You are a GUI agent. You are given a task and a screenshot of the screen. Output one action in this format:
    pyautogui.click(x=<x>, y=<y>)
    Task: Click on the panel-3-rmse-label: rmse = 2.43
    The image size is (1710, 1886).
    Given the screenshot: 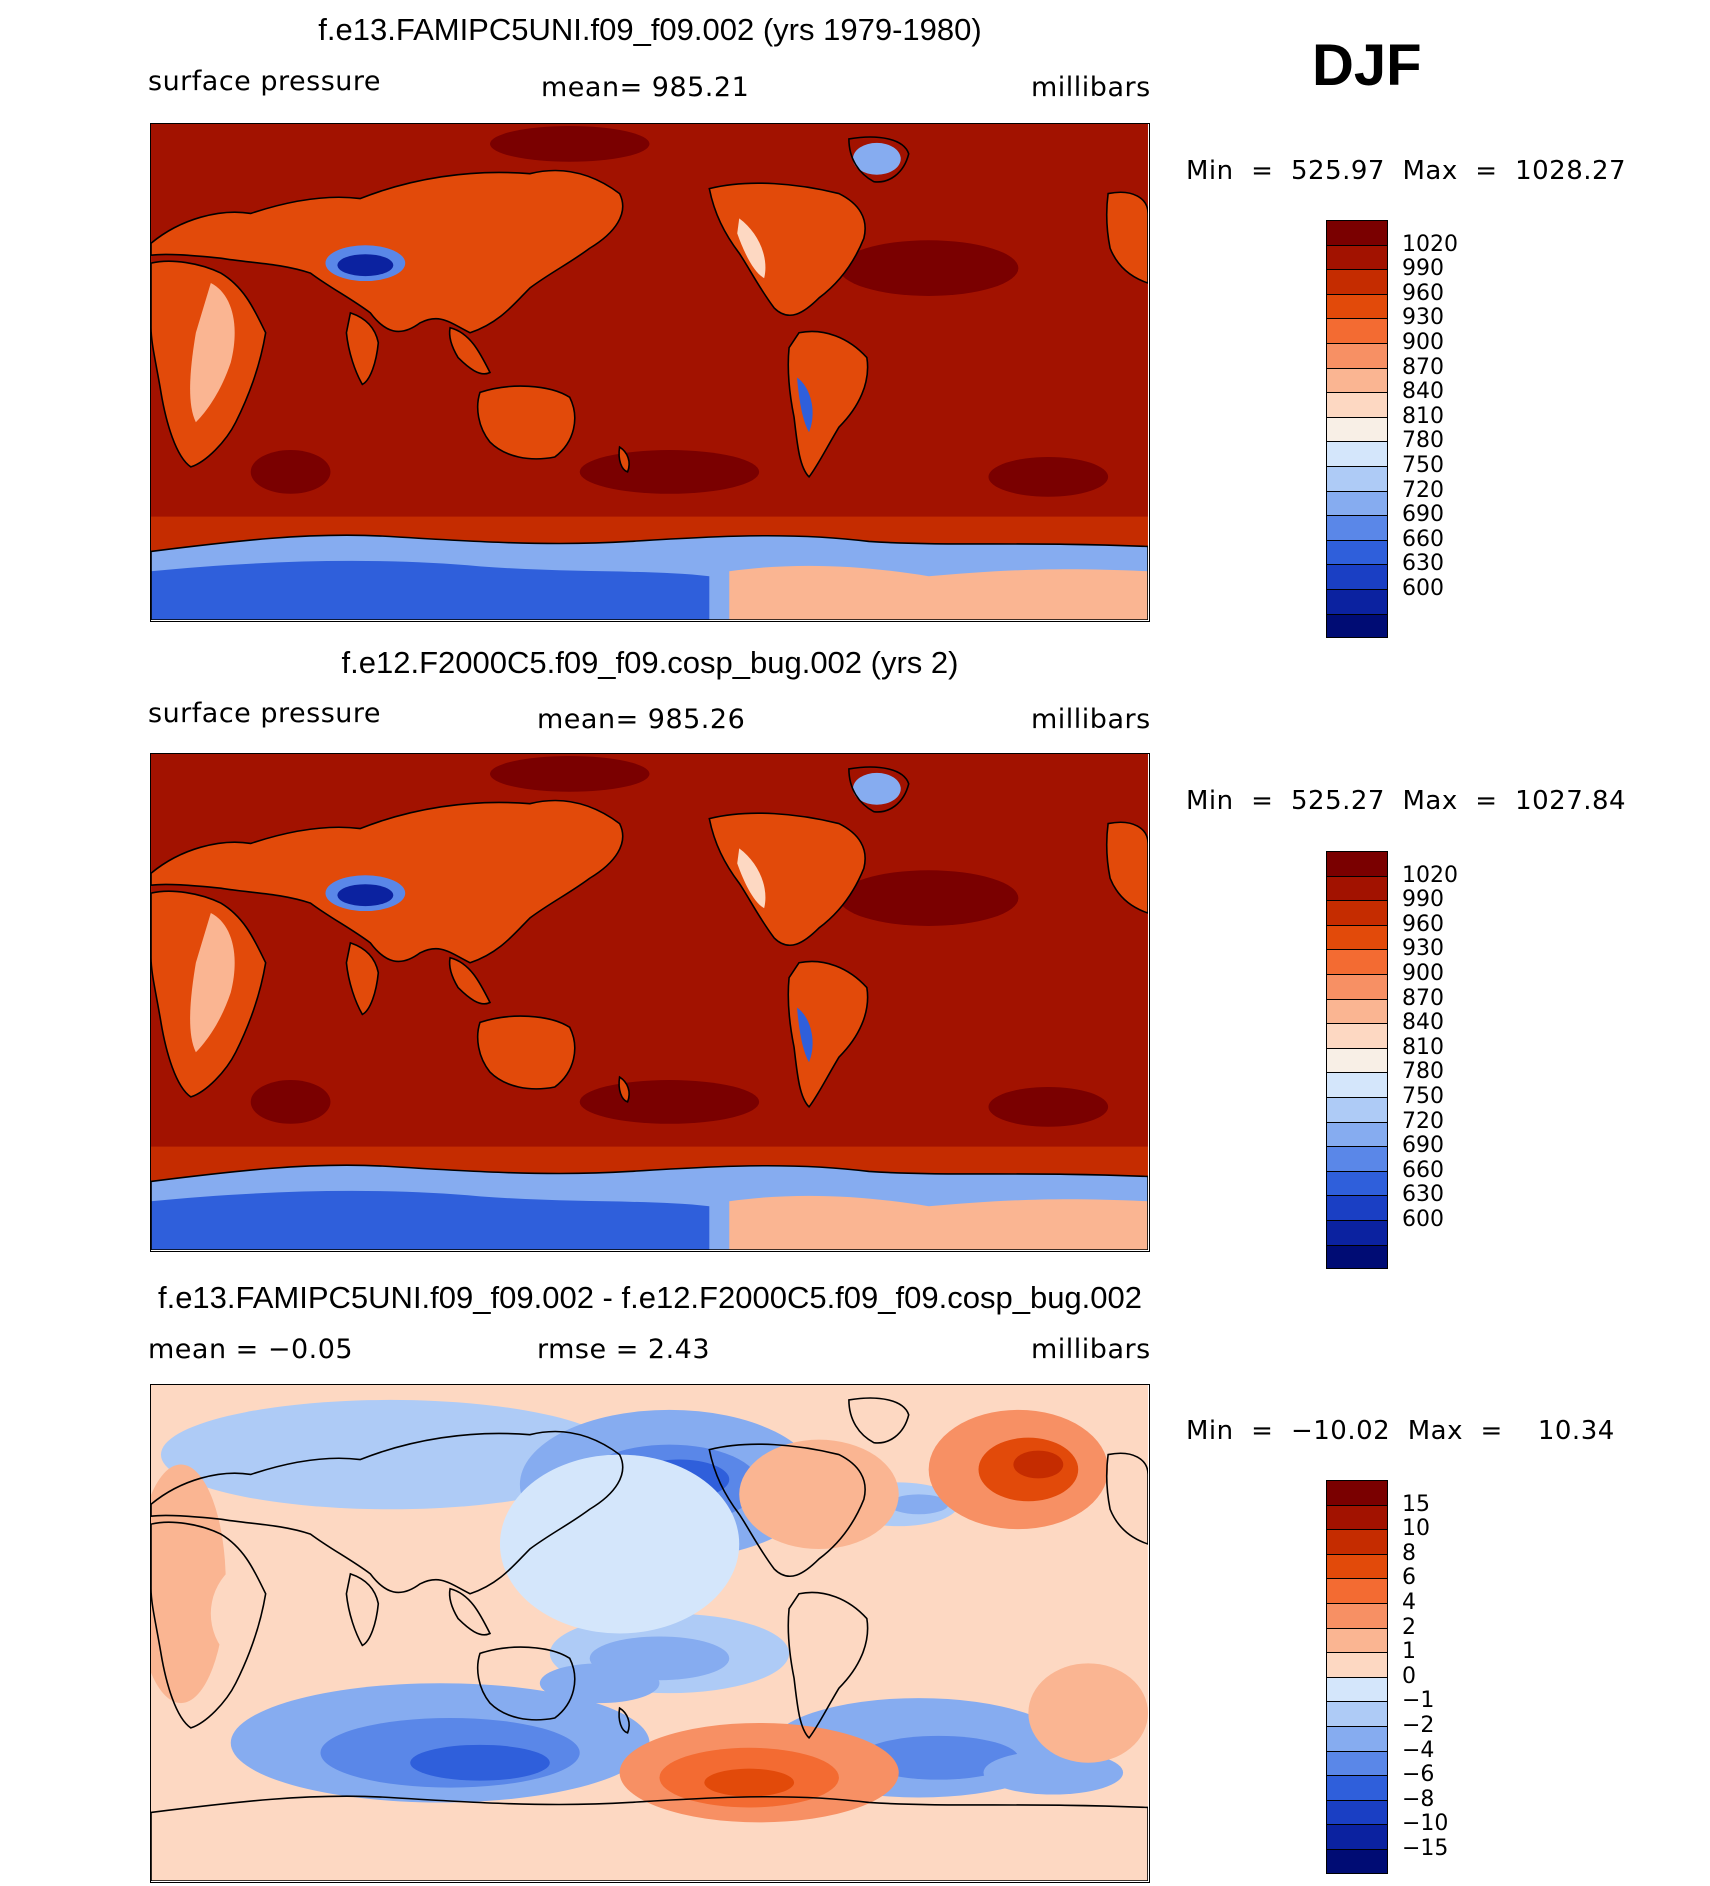 What is the action you would take?
    pyautogui.click(x=624, y=1349)
    